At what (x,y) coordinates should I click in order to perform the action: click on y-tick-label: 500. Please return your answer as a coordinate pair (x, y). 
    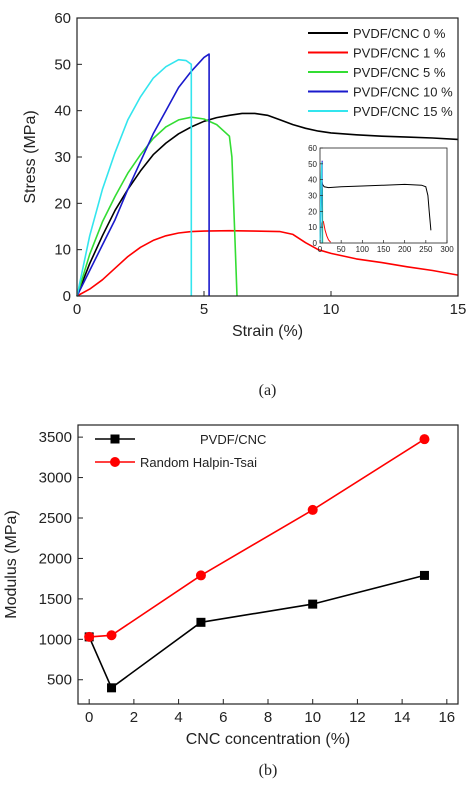
    Looking at the image, I should click on (59, 680).